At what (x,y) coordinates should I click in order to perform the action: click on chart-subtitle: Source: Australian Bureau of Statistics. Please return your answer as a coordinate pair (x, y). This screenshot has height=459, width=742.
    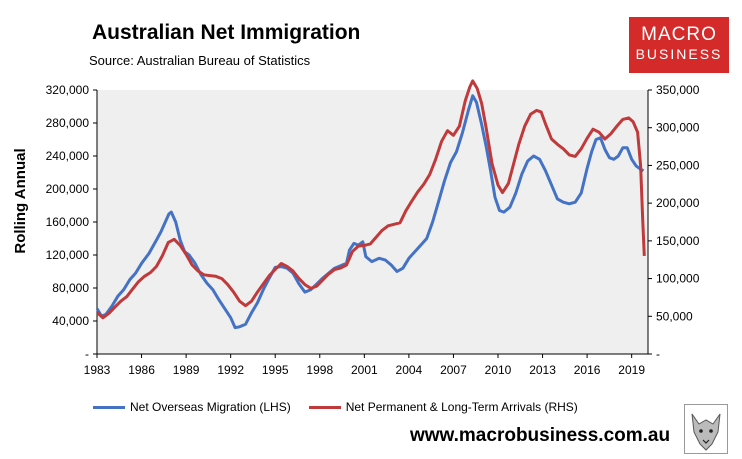
    Looking at the image, I should click on (200, 60).